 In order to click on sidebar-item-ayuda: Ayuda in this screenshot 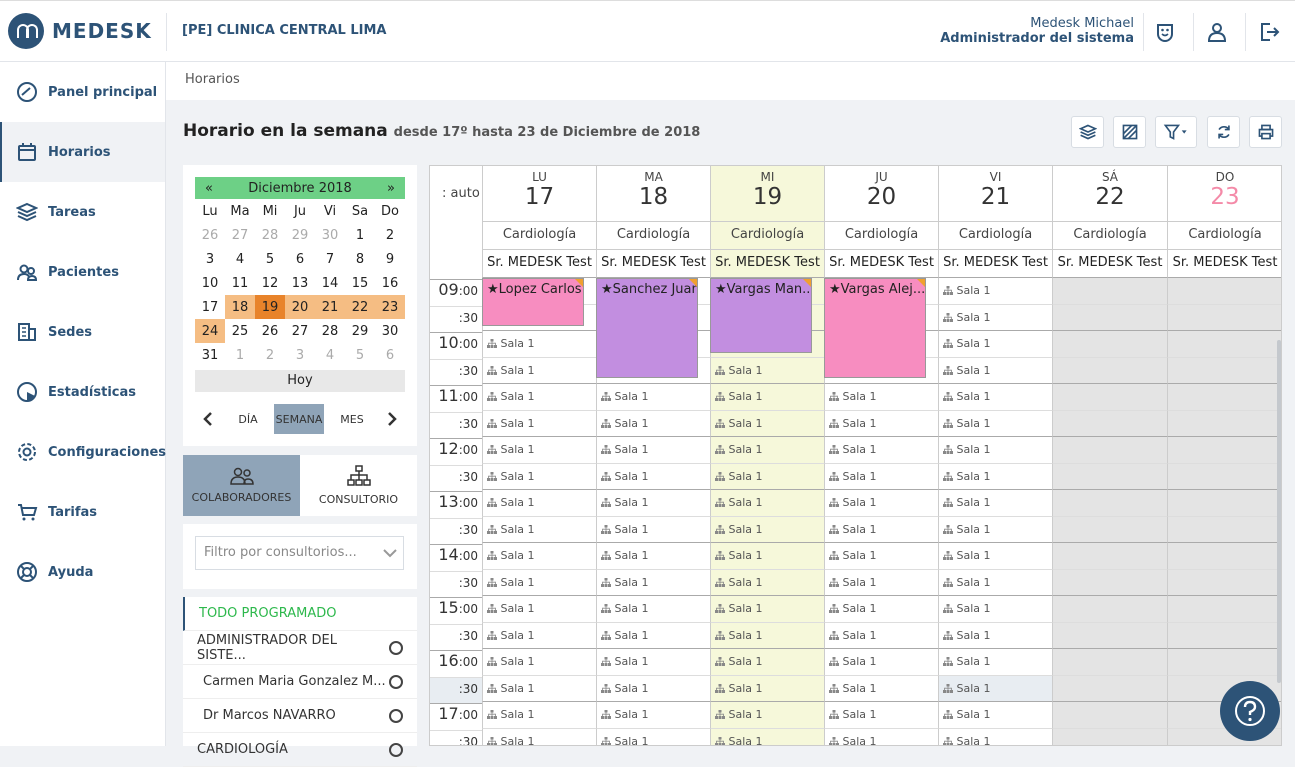, I will do `click(82, 572)`.